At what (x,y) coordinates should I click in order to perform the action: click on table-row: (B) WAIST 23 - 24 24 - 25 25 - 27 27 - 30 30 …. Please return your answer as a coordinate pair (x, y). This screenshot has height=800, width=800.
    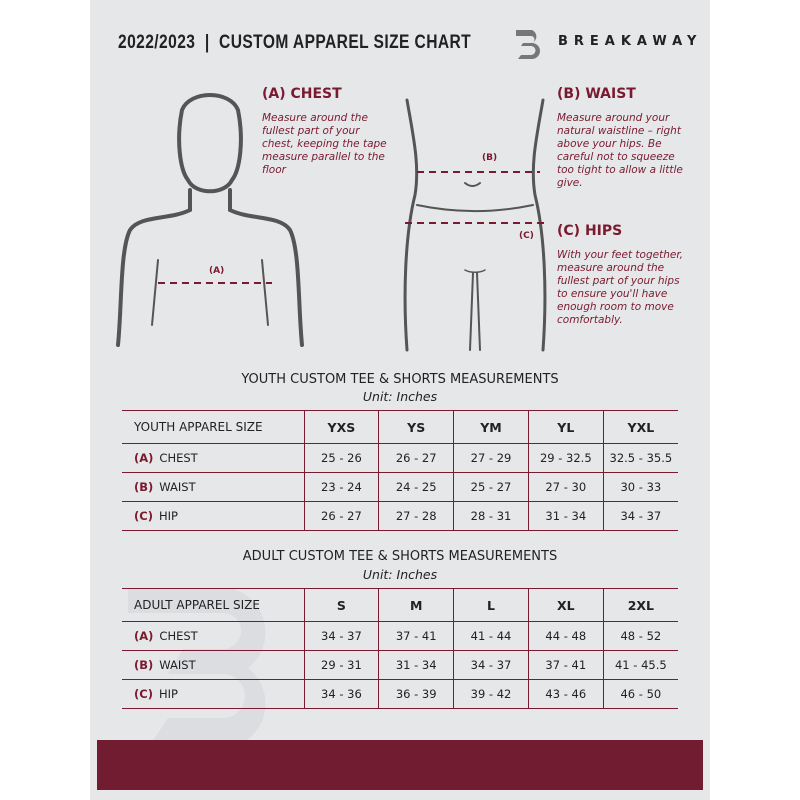
    Looking at the image, I should click on (400, 487).